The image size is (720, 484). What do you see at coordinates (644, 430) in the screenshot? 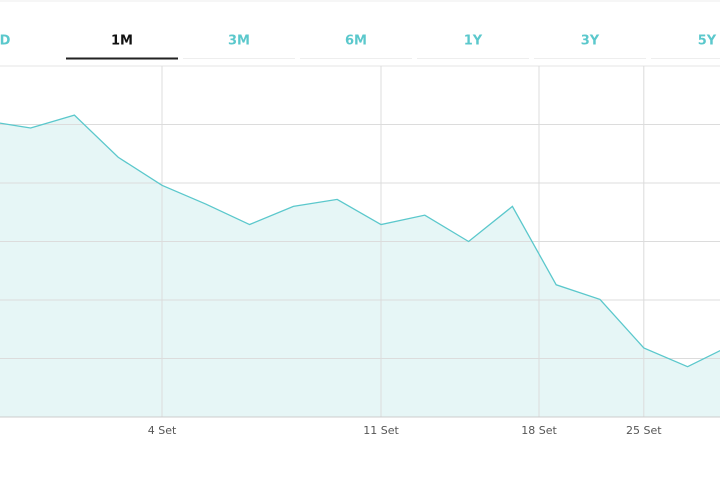
I see `x-tick-label: 25 Set` at bounding box center [644, 430].